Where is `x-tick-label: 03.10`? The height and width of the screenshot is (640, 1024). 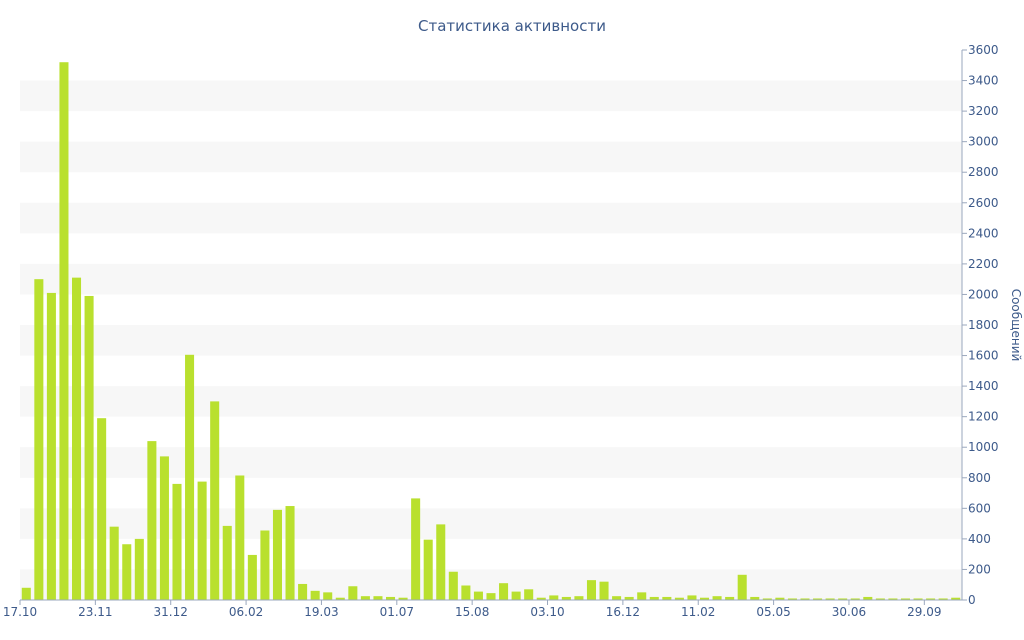
x-tick-label: 03.10 is located at coordinates (547, 612).